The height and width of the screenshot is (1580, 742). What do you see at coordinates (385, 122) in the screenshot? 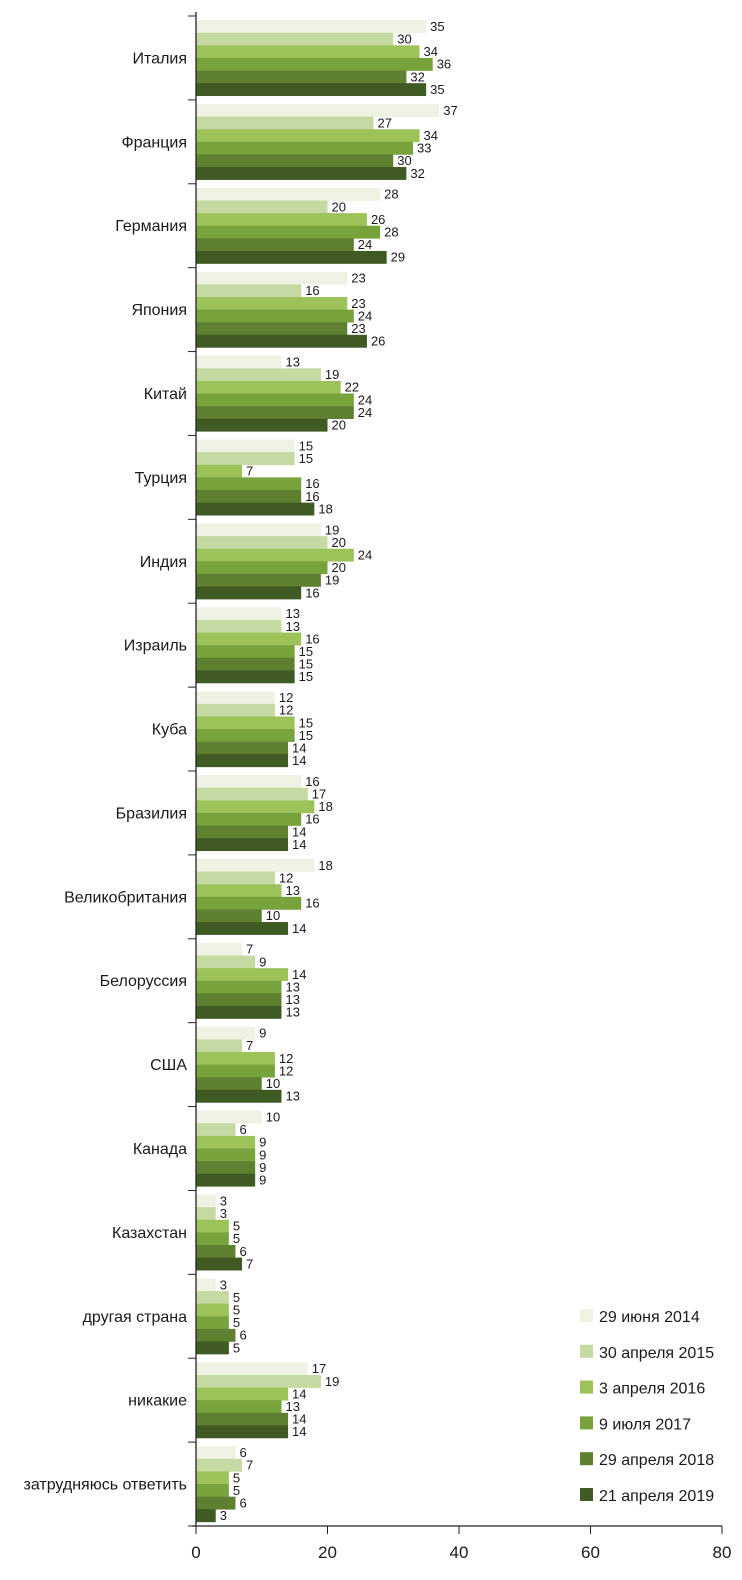
I see `value-label: 27` at bounding box center [385, 122].